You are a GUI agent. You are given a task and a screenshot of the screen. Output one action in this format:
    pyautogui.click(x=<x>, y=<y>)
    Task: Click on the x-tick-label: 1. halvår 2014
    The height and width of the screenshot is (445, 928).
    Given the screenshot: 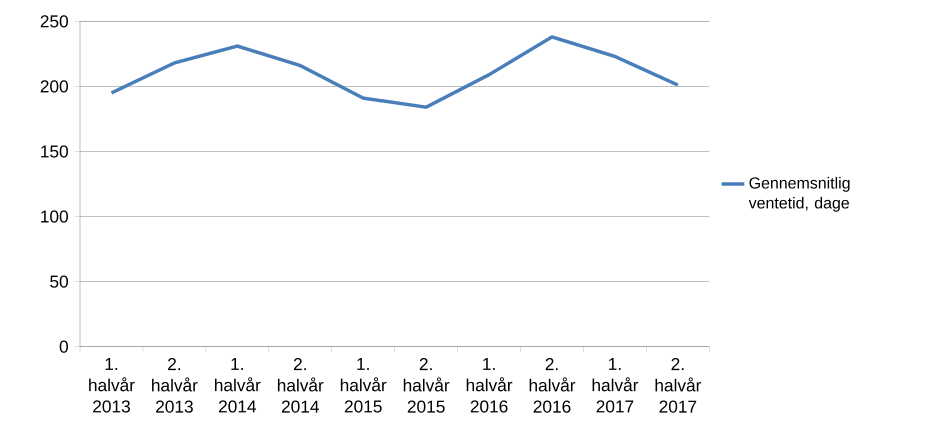 What is the action you would take?
    pyautogui.click(x=238, y=385)
    